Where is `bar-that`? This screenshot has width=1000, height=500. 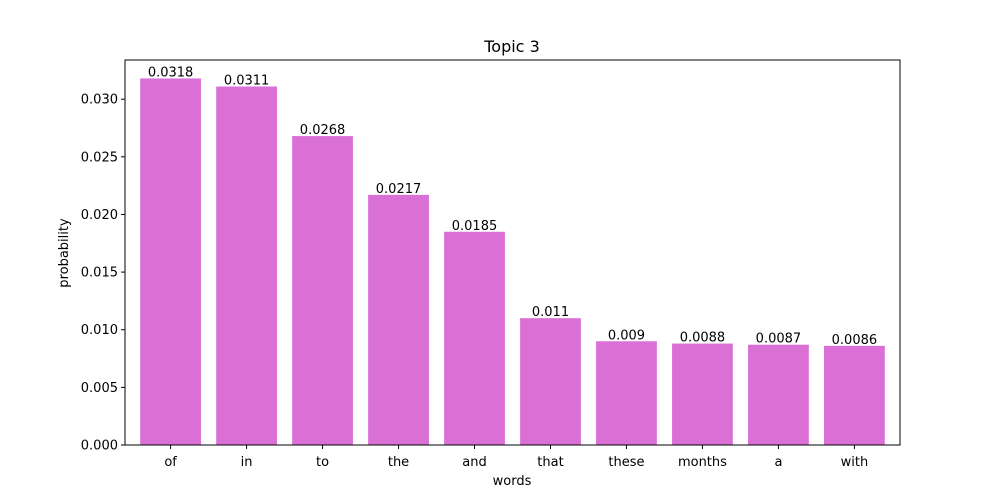 bar-that is located at coordinates (550, 381).